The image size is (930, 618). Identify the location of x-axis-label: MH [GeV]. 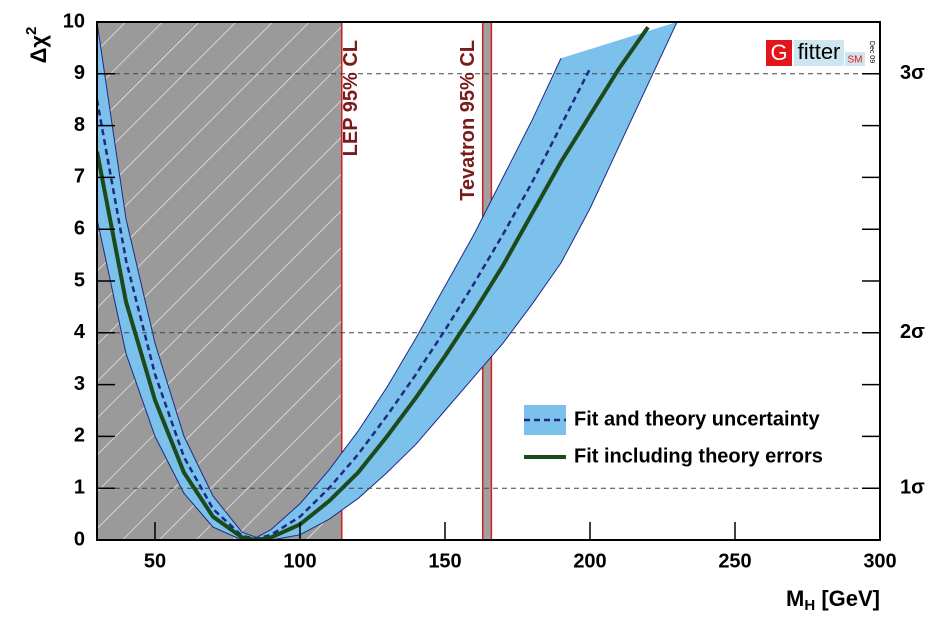
(833, 600).